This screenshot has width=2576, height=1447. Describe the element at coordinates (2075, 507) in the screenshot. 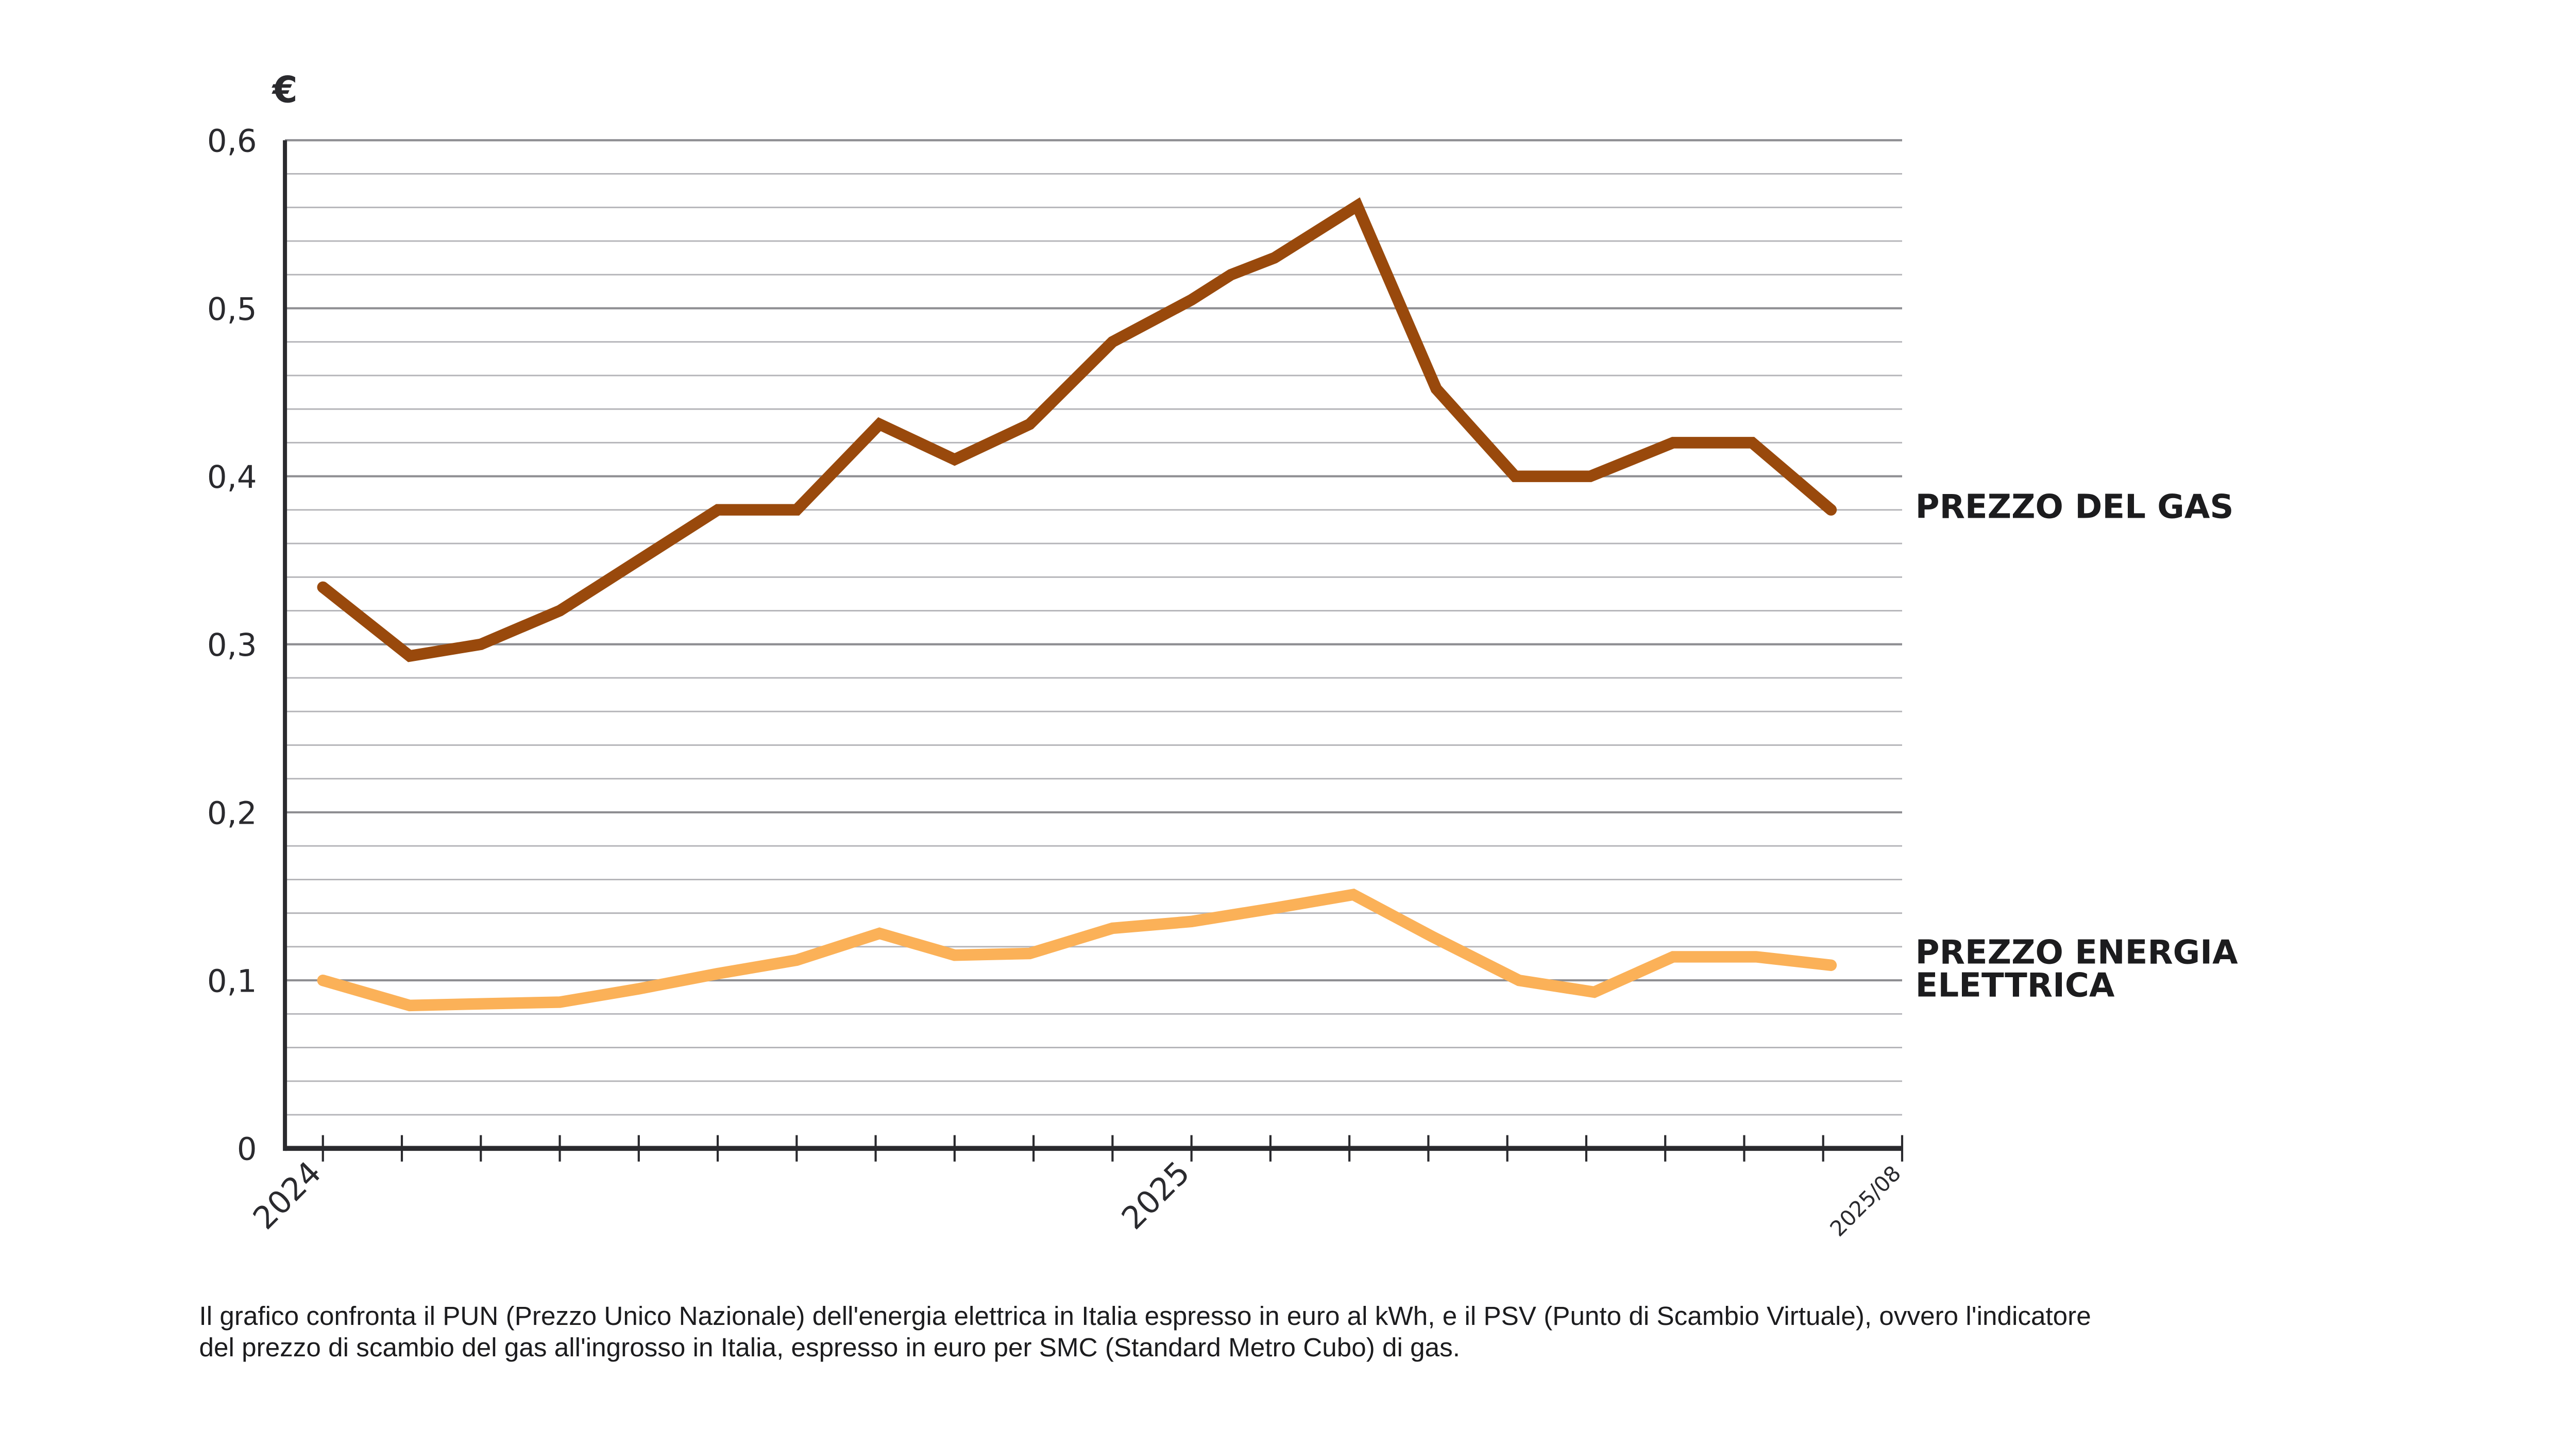

I see `legend-gas-label: PREZZO DEL GAS` at that location.